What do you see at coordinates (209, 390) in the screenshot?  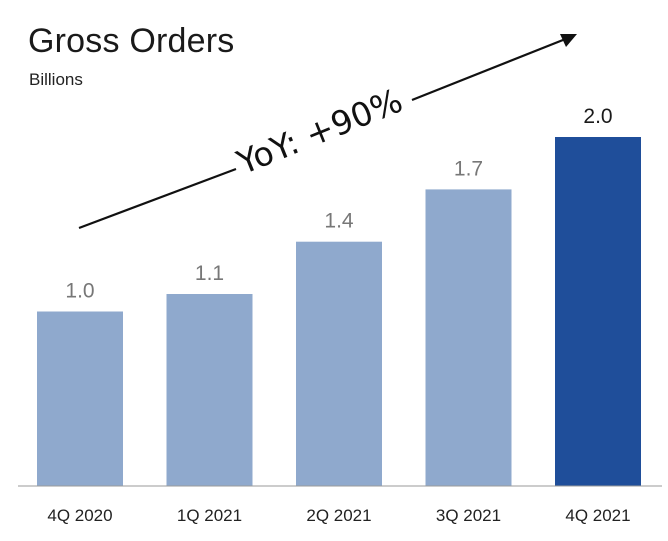 I see `bar-1q-2021` at bounding box center [209, 390].